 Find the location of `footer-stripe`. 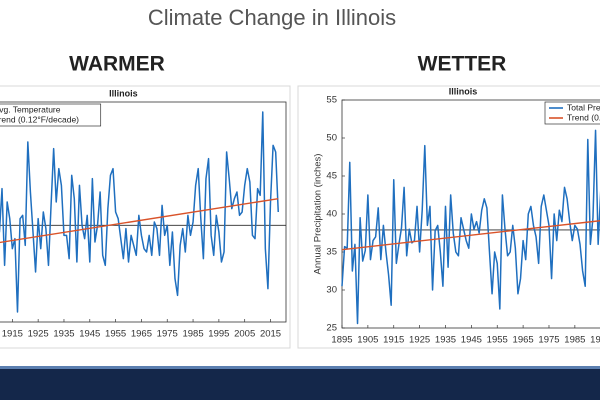

footer-stripe is located at coordinates (300, 367).